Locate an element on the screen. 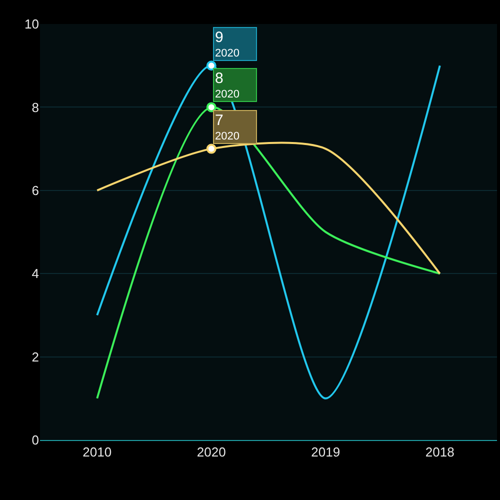  y-tick-label: 4 is located at coordinates (35, 274).